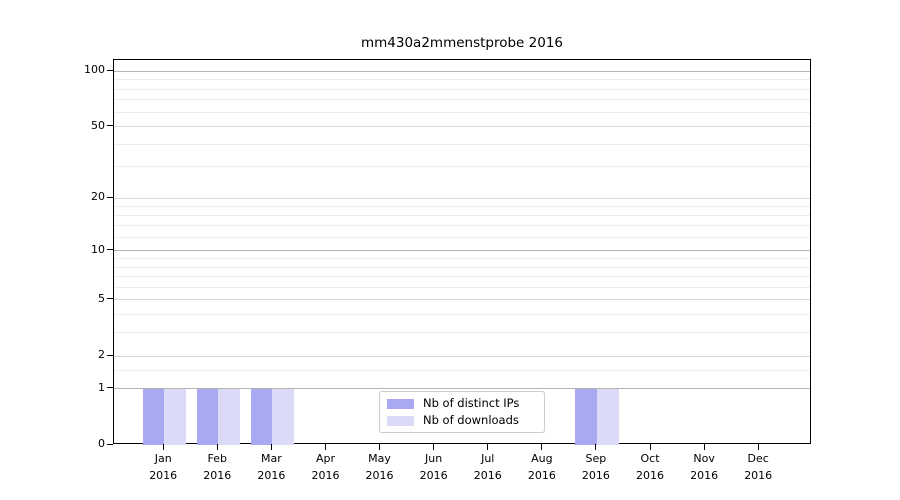  I want to click on x-tick-label: Jun 2016, so click(433, 467).